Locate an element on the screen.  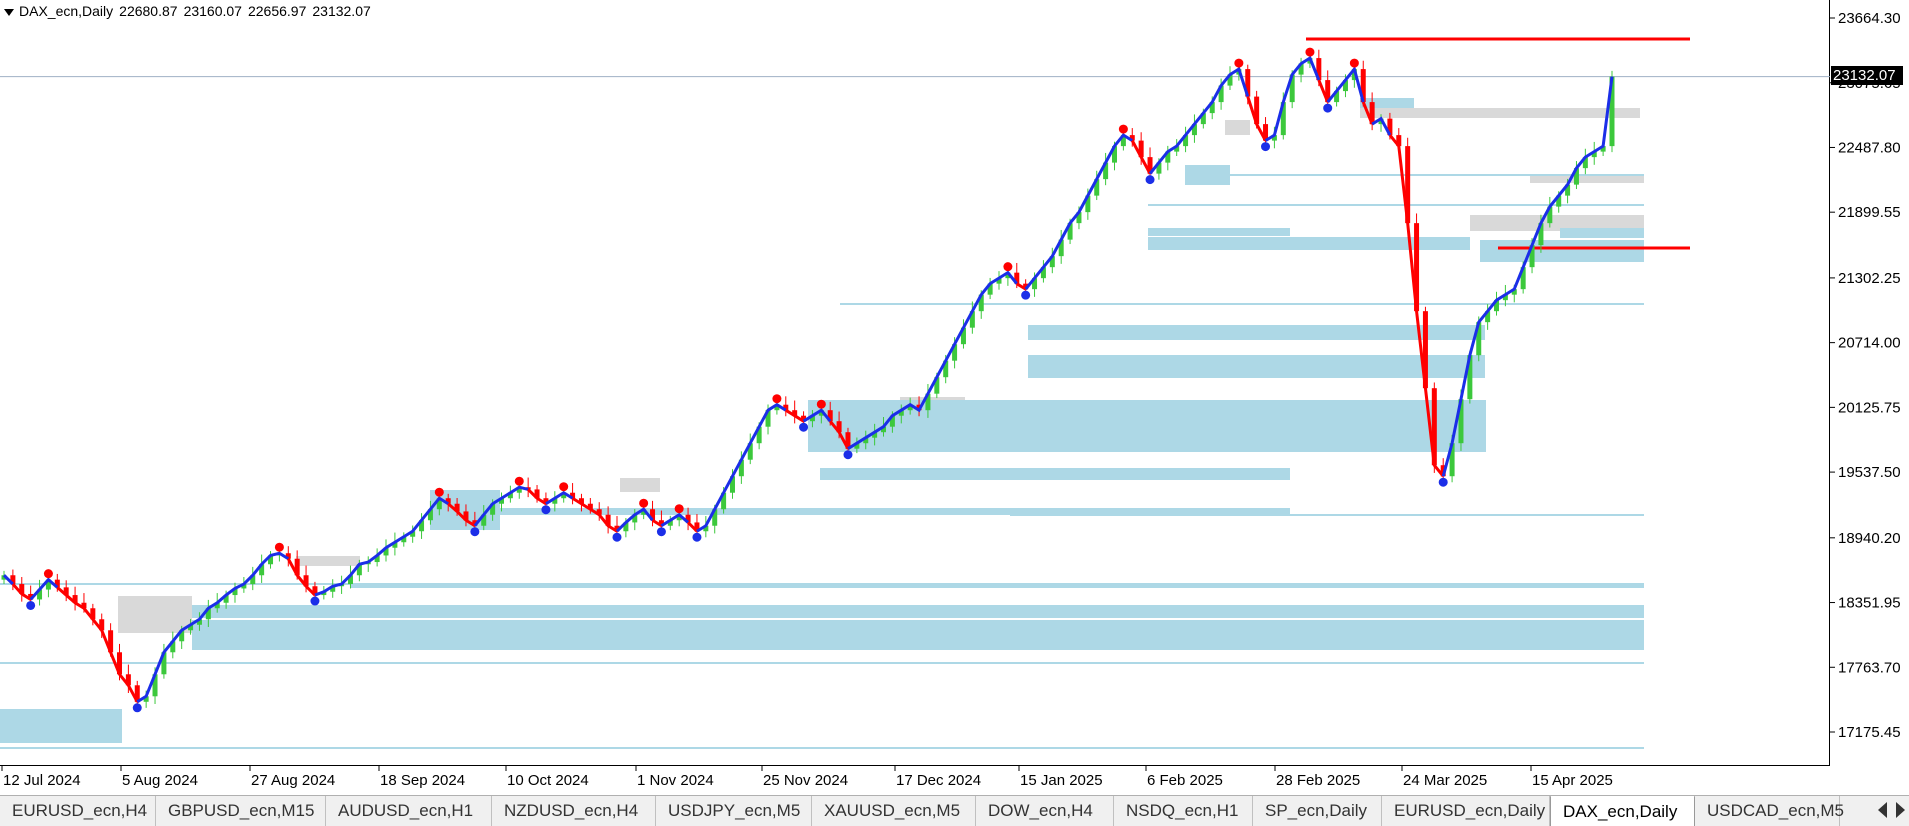
tab-scroll-right-icon is located at coordinates (1900, 810).